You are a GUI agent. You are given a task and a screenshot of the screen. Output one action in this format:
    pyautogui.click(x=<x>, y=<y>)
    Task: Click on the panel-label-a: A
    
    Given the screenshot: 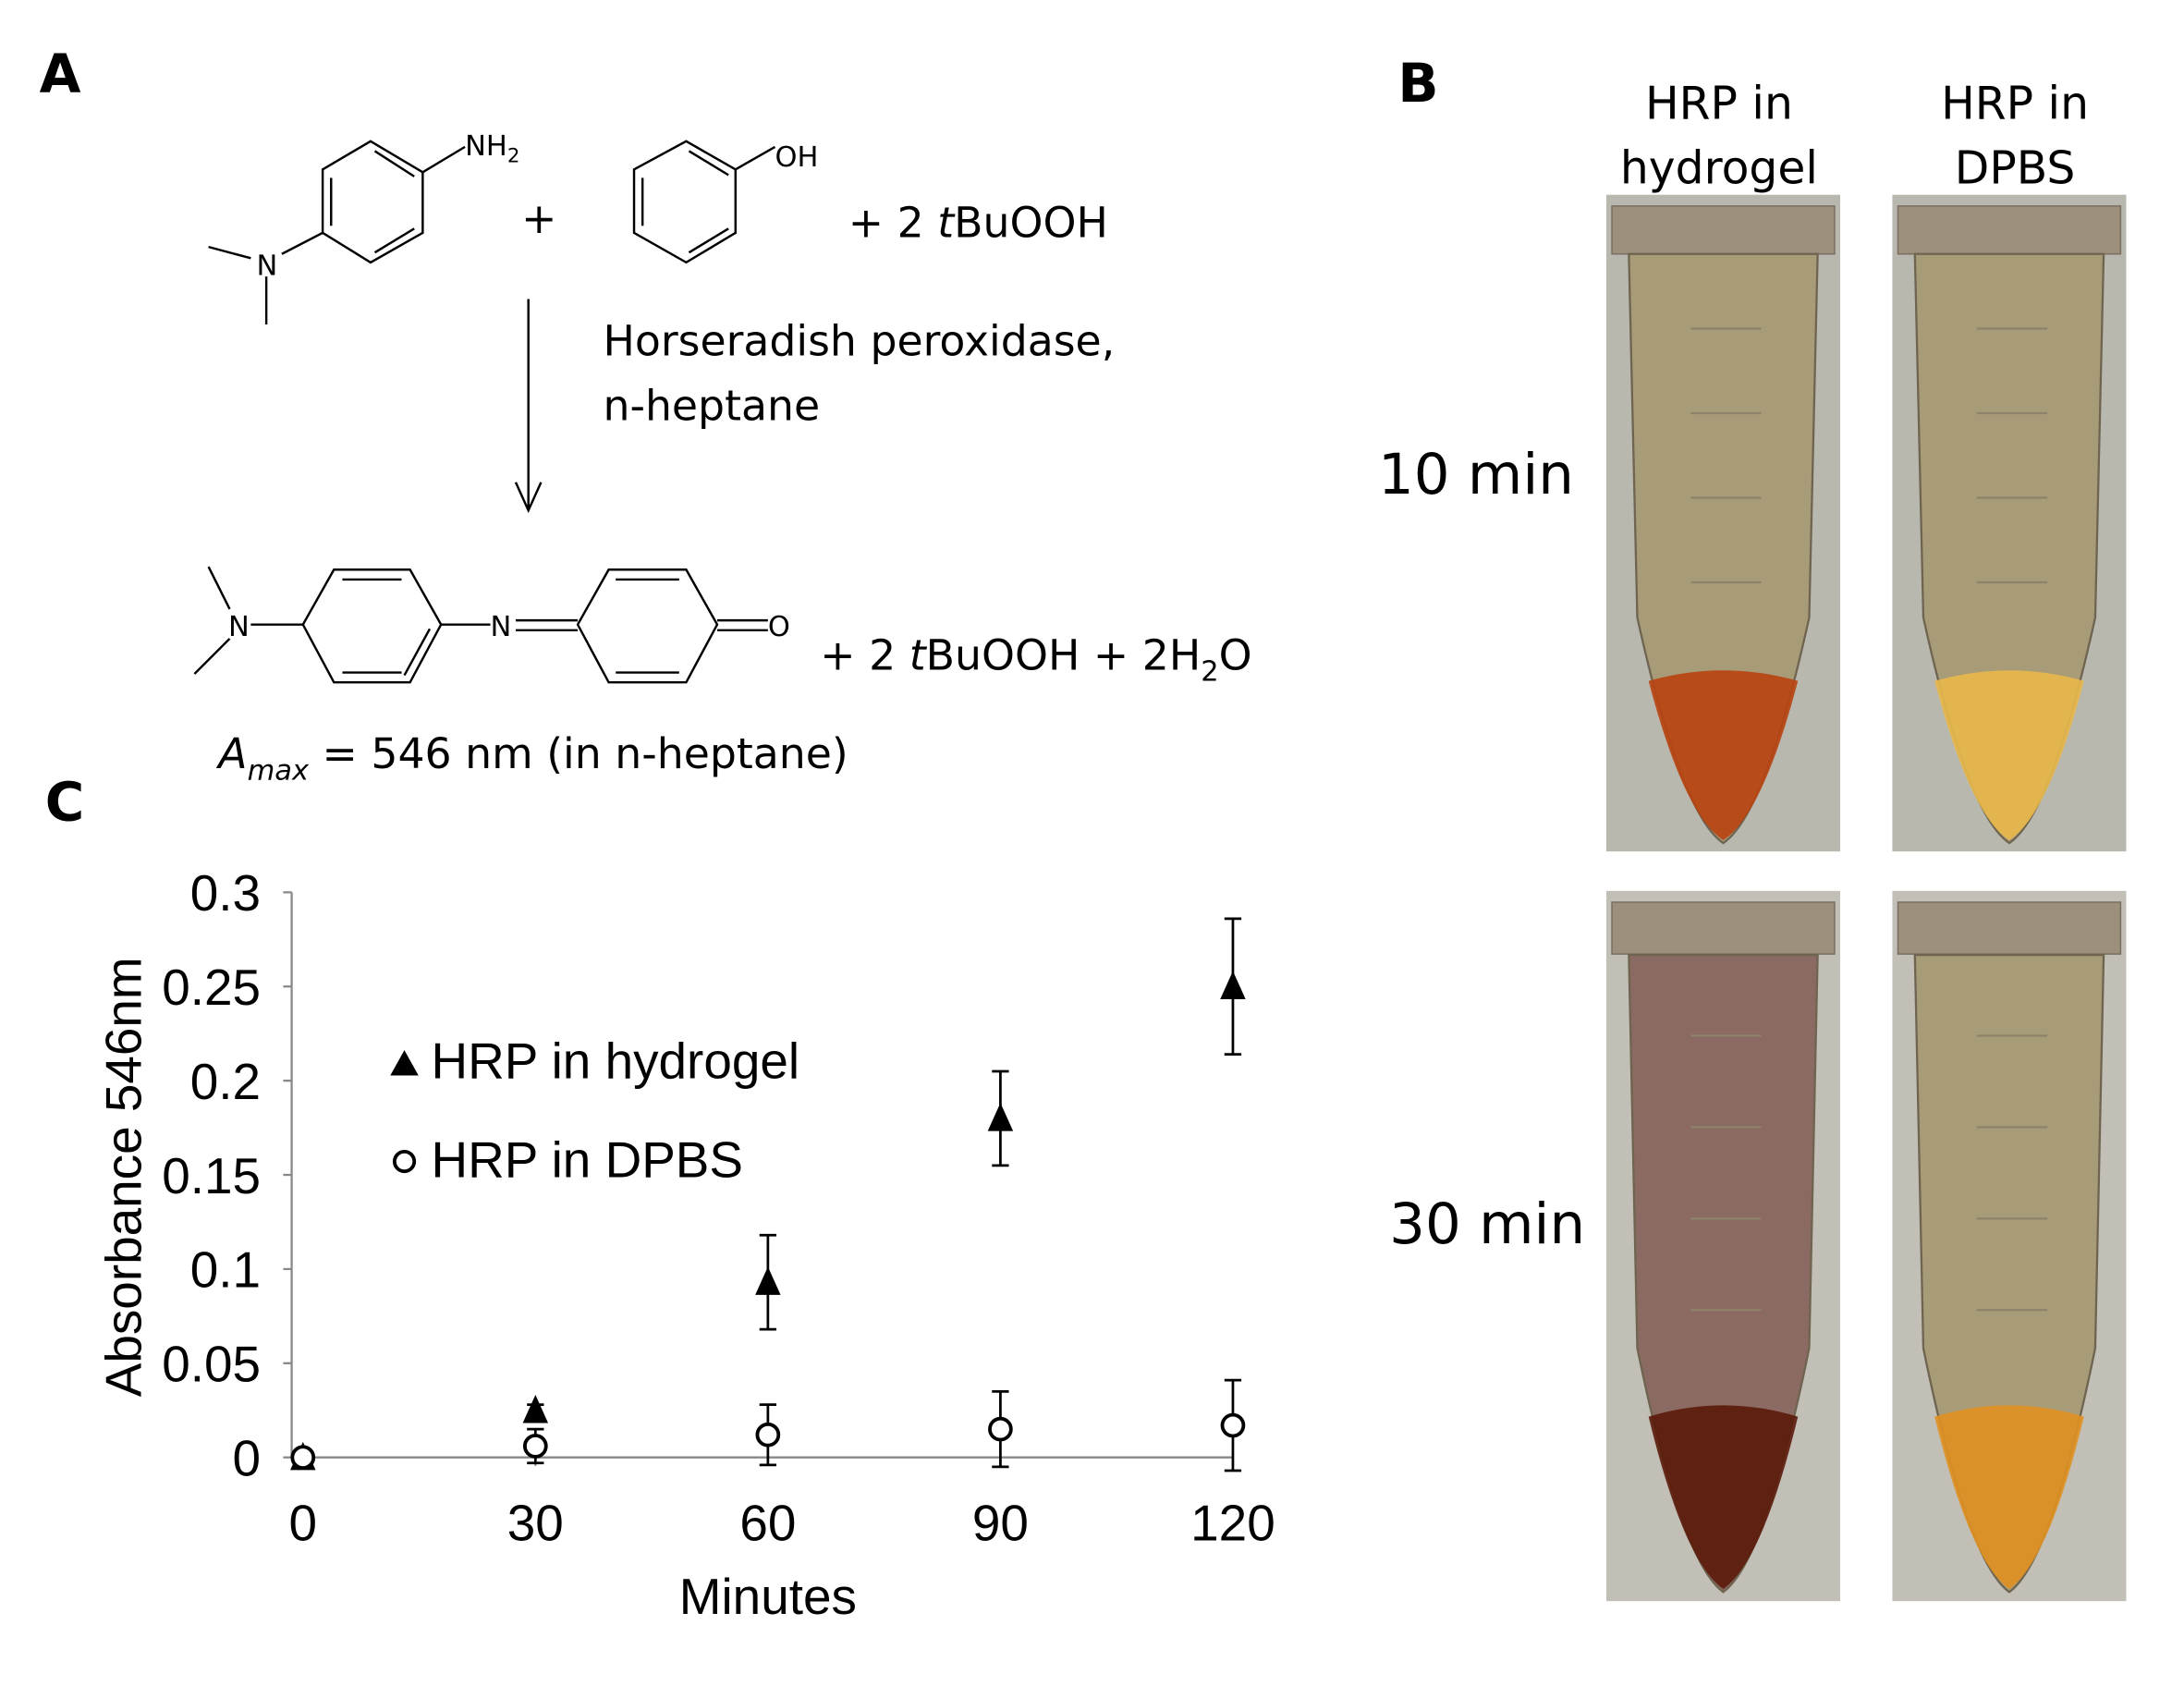 What is the action you would take?
    pyautogui.click(x=60, y=73)
    